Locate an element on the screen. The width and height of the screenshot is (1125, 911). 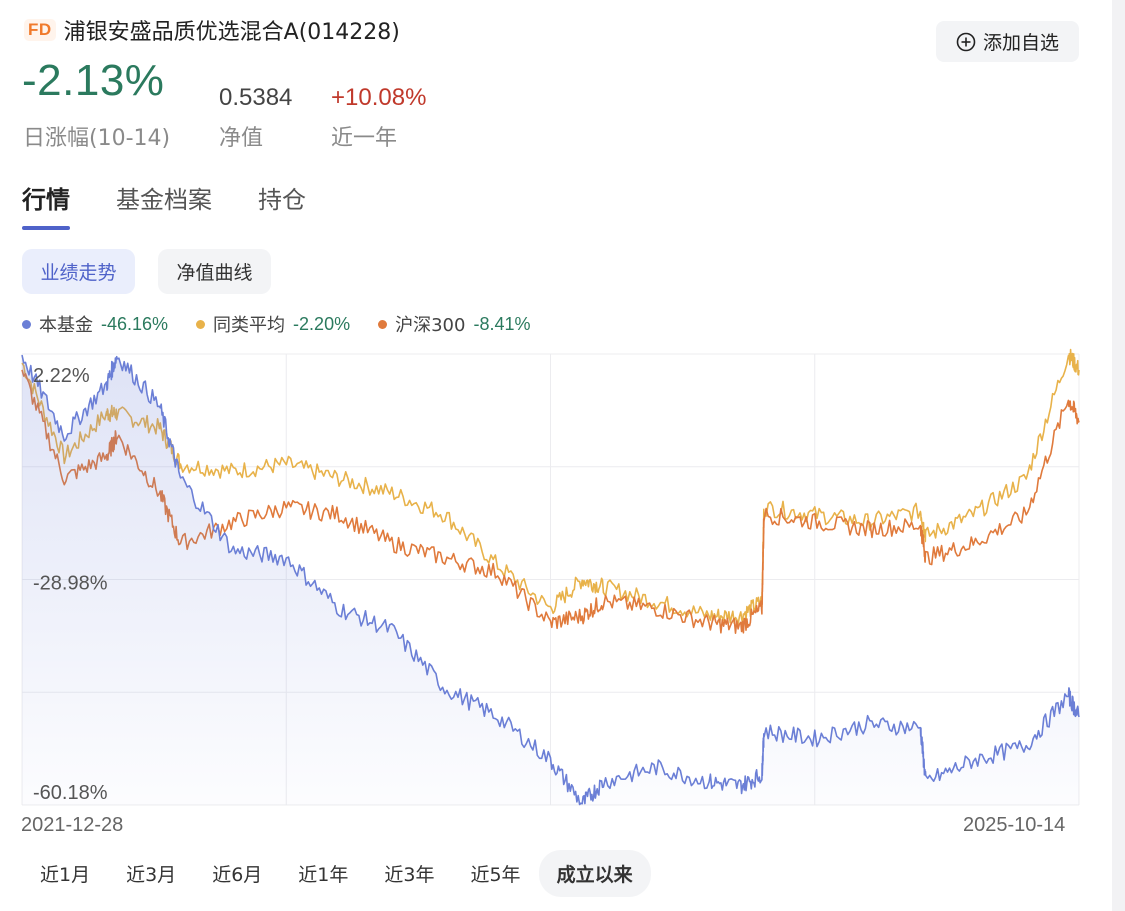
chart-start-date: 2021-12-28 is located at coordinates (72, 825).